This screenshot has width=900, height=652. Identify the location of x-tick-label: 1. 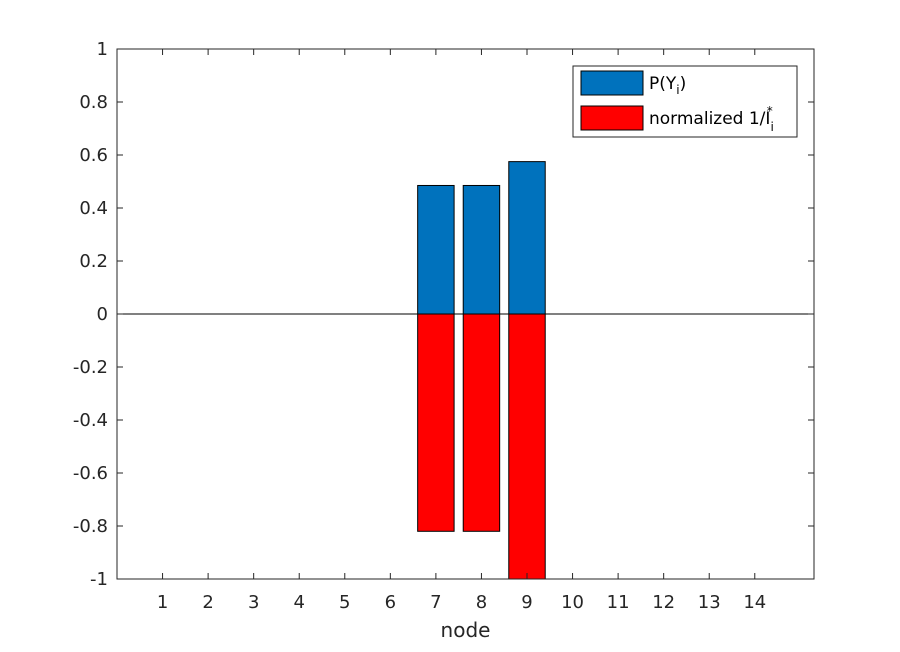
(162, 602).